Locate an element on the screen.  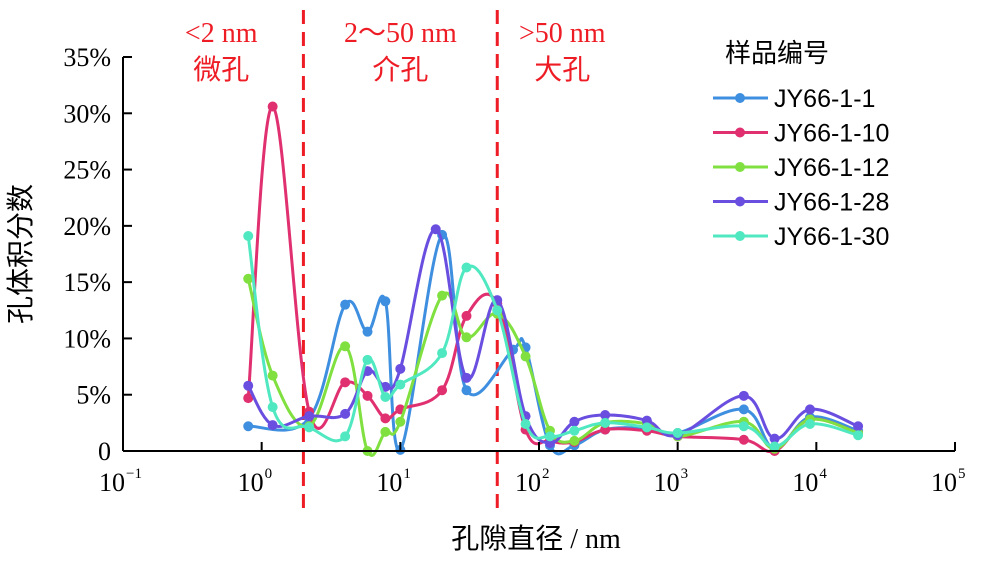
legend-label: JY66-1-28 is located at coordinates (831, 203).